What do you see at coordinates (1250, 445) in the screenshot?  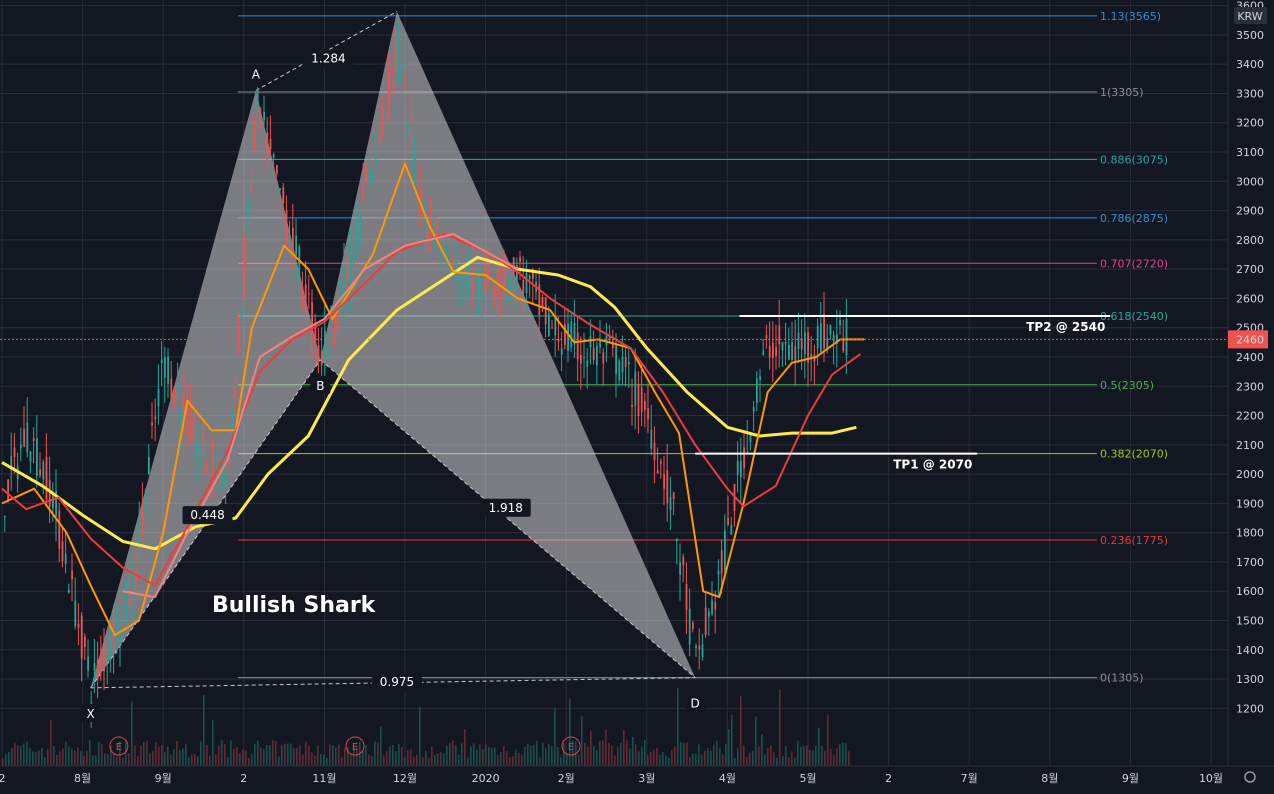 I see `y-tick-label: 2100` at bounding box center [1250, 445].